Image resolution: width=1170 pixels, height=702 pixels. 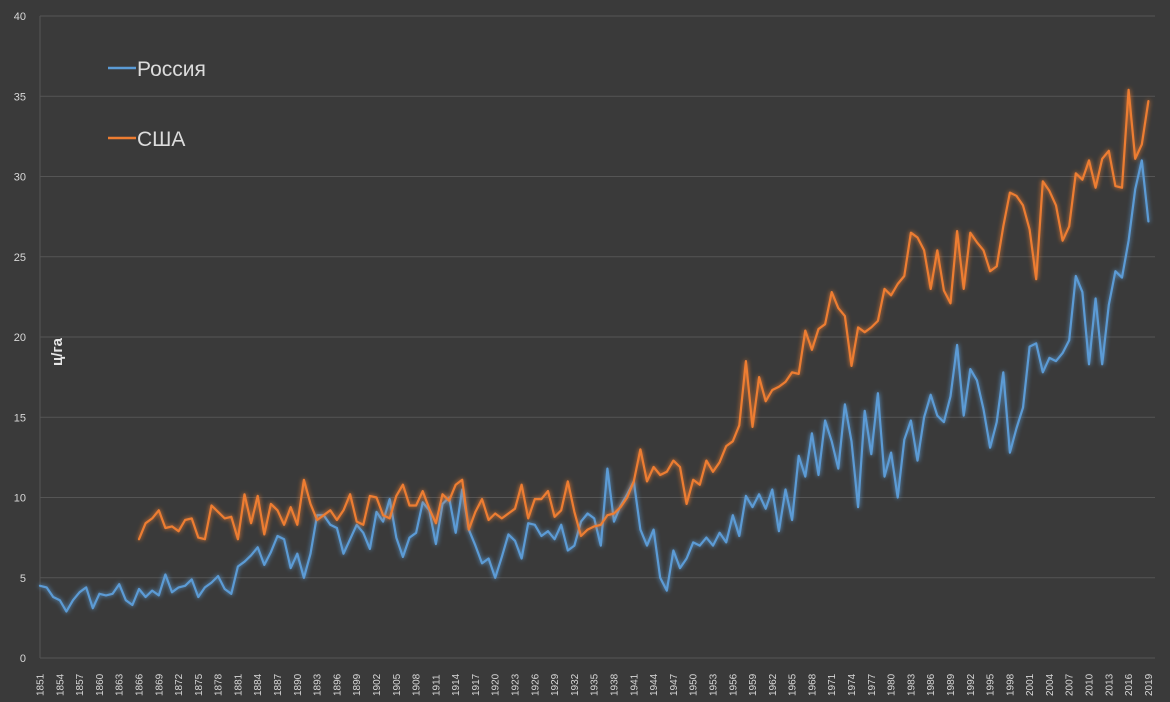 What do you see at coordinates (318, 684) in the screenshot?
I see `x-tick-label: 1893` at bounding box center [318, 684].